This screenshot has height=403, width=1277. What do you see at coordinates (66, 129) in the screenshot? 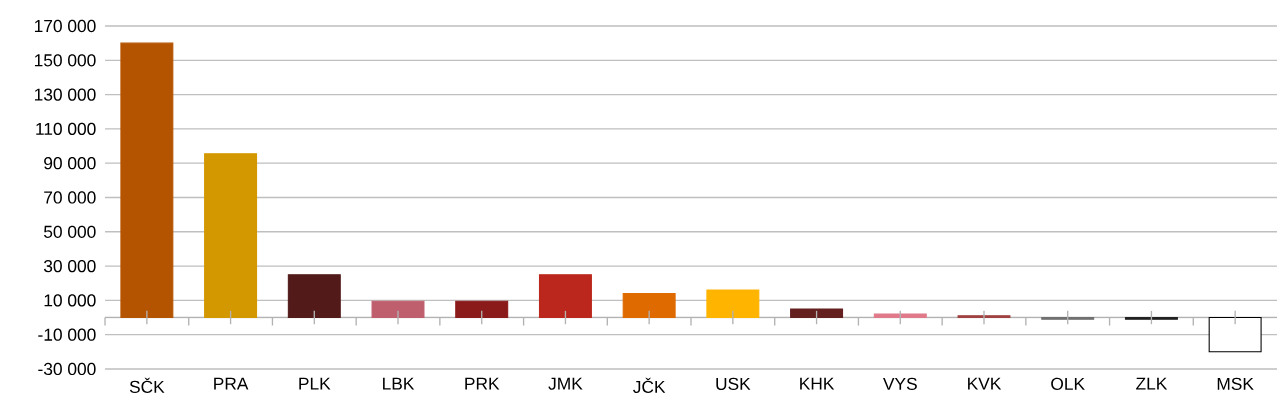
I see `y-tick-label: 110 000` at bounding box center [66, 129].